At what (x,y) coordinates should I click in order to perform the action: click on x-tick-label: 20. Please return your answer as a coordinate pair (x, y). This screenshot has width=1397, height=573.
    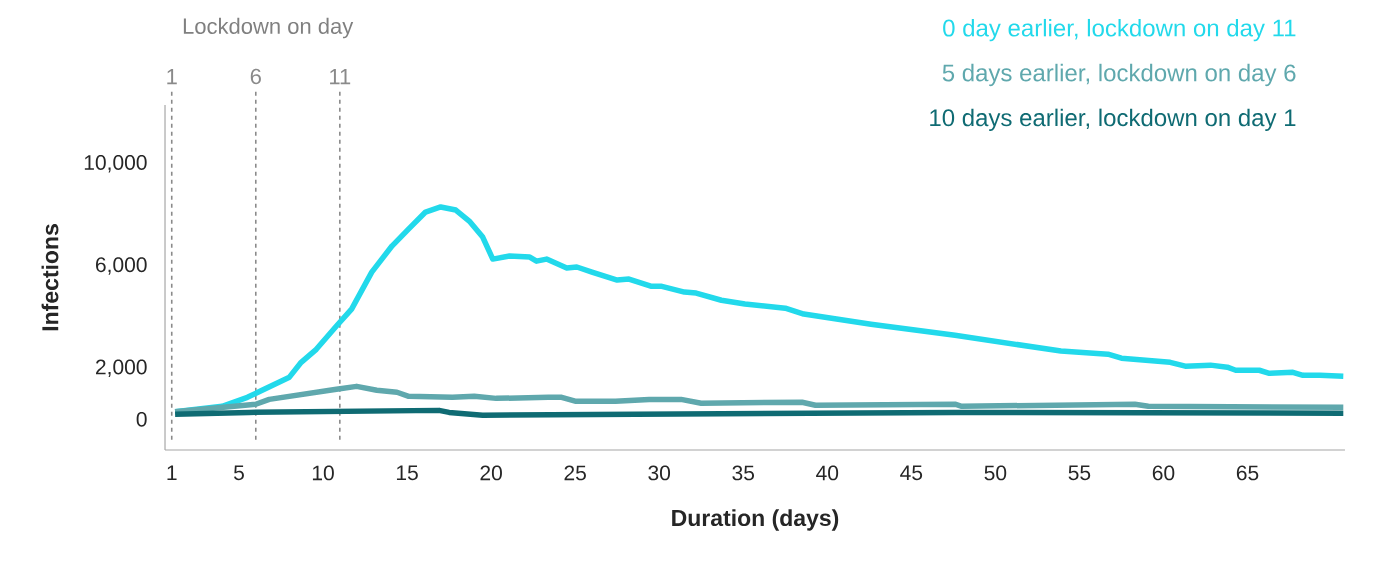
    Looking at the image, I should click on (491, 473).